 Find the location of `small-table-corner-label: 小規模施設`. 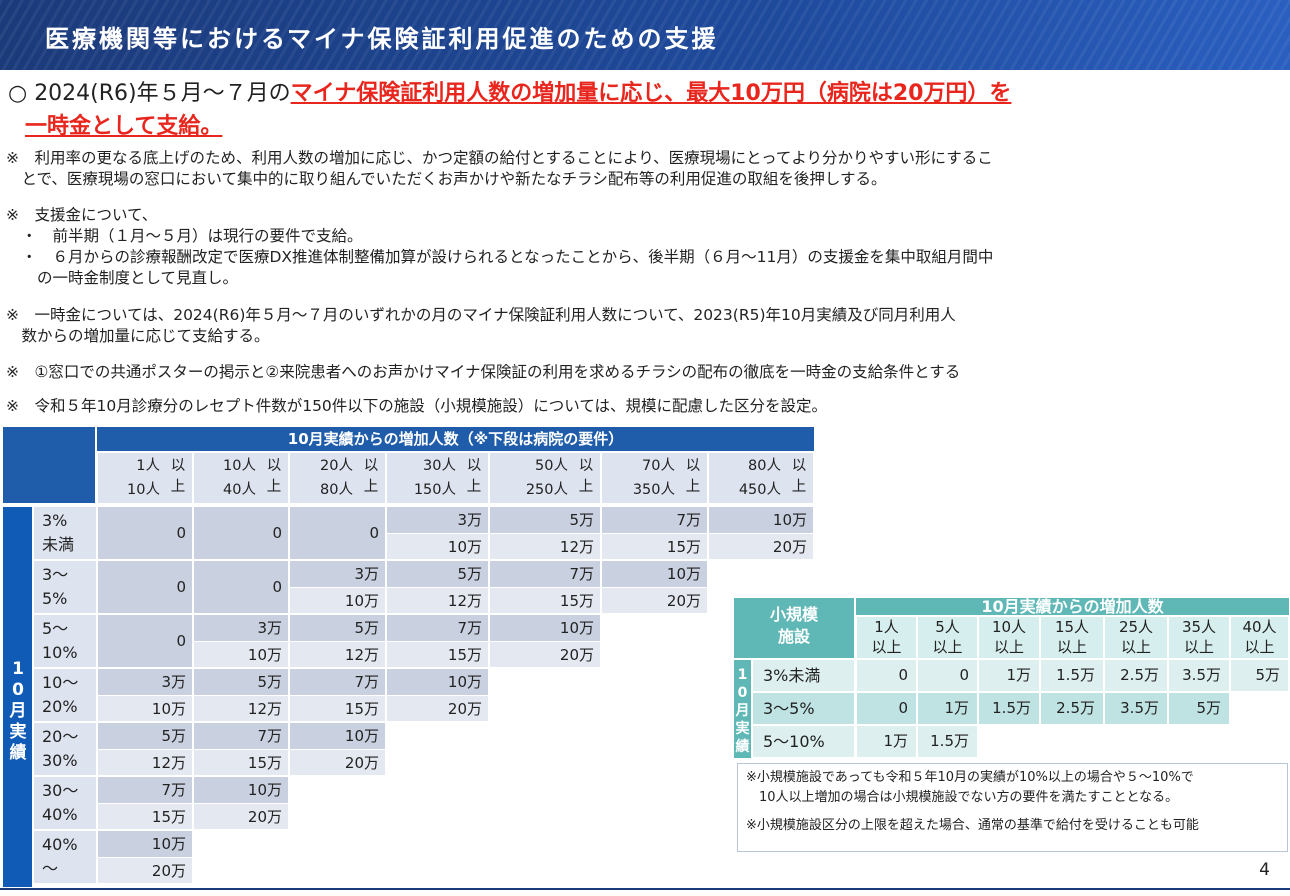

small-table-corner-label: 小規模施設 is located at coordinates (793, 625).